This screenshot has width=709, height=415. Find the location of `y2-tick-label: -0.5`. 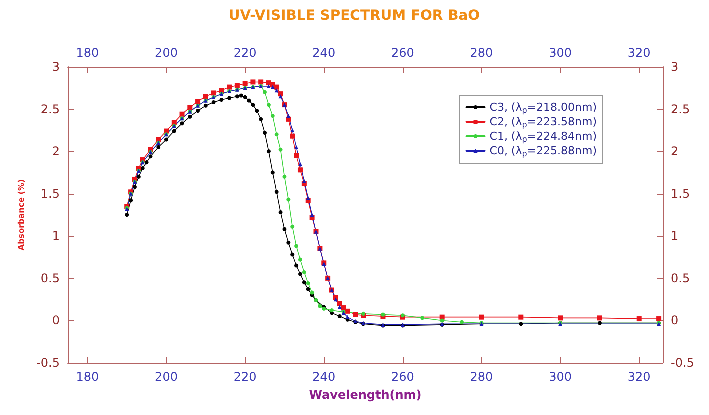

y2-tick-label: -0.5 is located at coordinates (682, 363).